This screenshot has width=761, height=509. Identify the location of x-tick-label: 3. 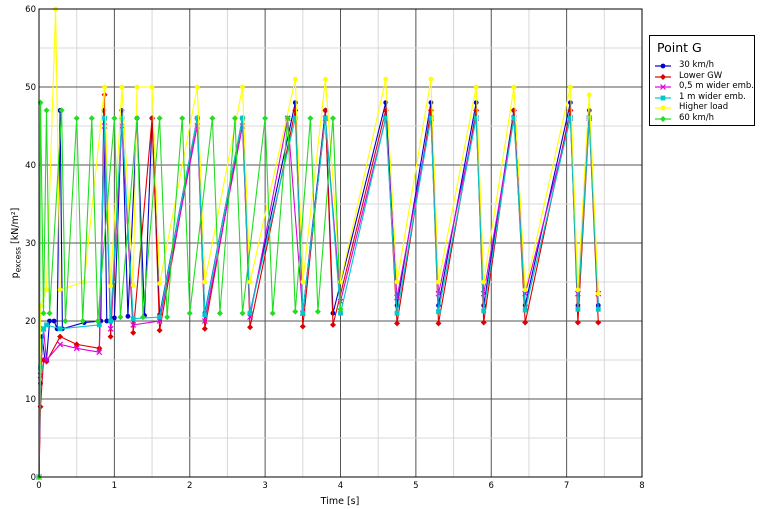
(264, 486).